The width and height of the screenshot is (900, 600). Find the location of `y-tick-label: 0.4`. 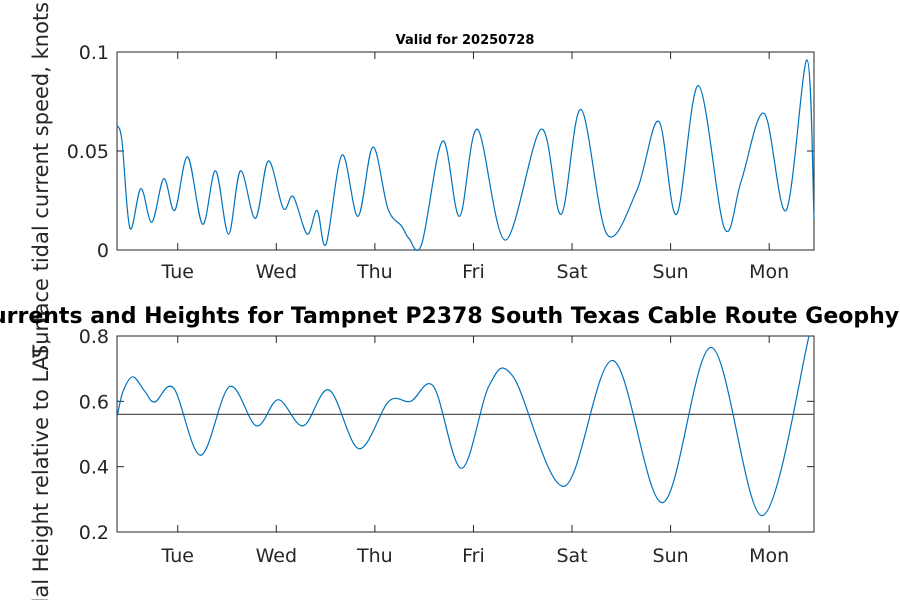

y-tick-label: 0.4 is located at coordinates (94, 468).